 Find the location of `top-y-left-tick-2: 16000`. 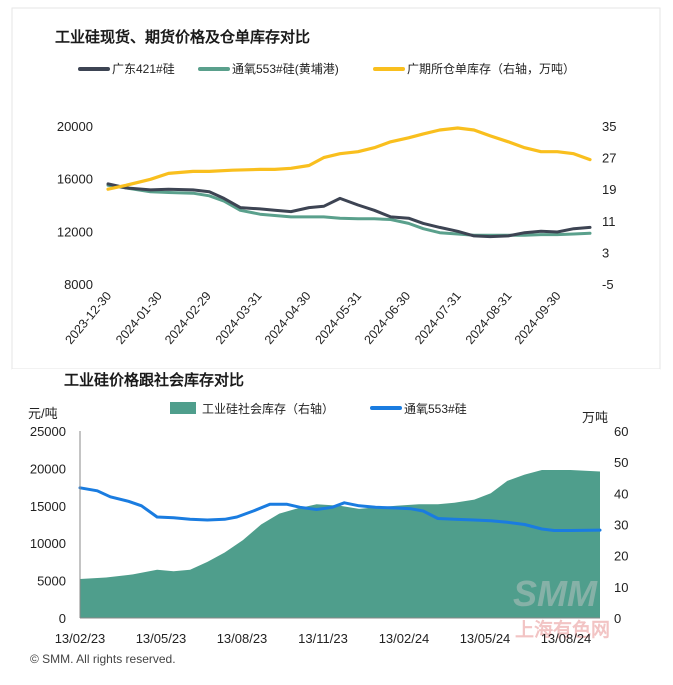

top-y-left-tick-2: 16000 is located at coordinates (75, 179).